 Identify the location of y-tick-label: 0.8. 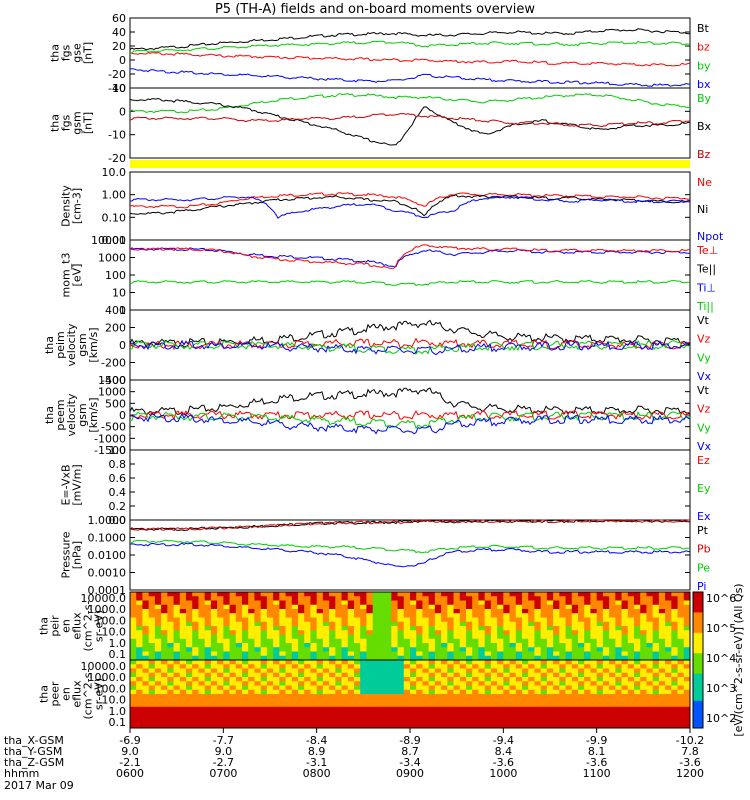
(118, 464).